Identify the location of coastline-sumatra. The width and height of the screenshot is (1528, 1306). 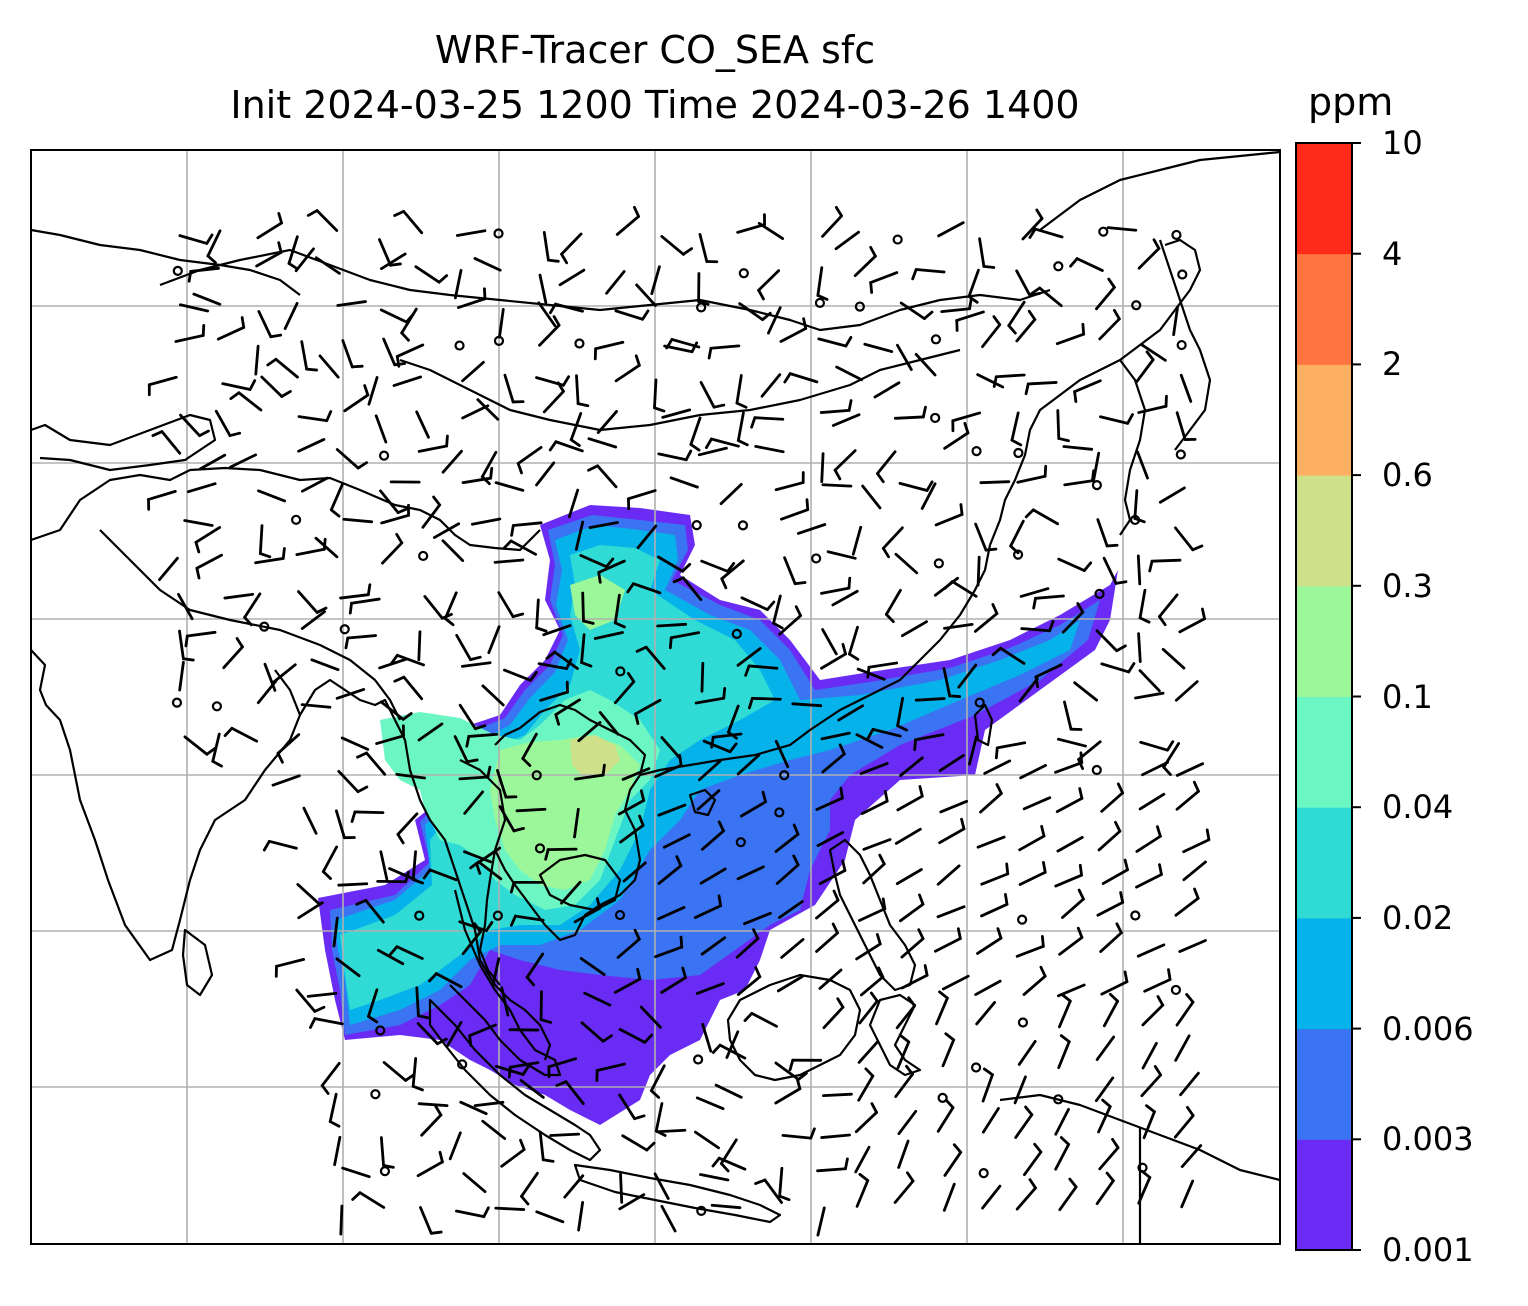
(515, 1080).